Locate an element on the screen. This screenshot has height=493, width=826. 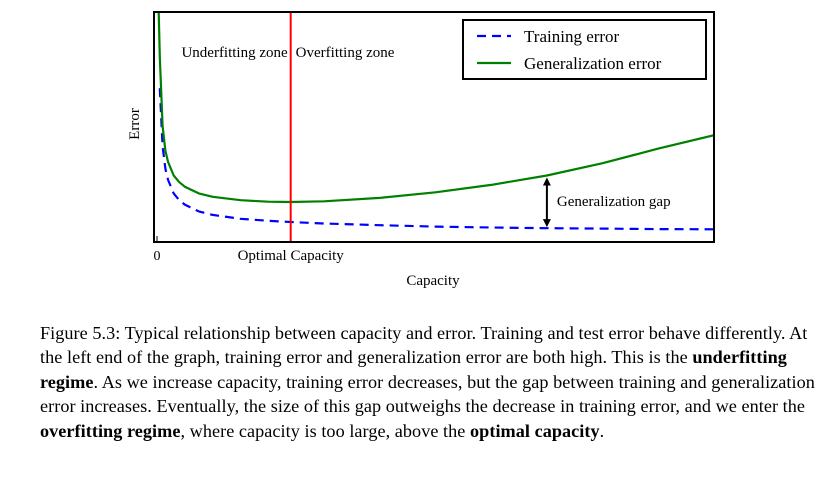
legend: Training error Generalization error is located at coordinates (584, 49).